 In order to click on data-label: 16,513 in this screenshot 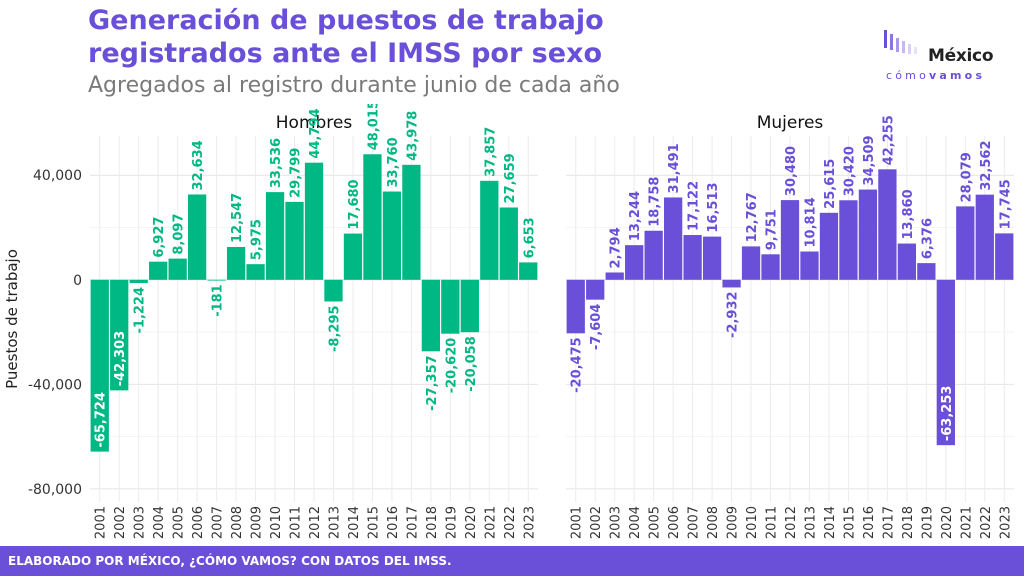, I will do `click(713, 207)`.